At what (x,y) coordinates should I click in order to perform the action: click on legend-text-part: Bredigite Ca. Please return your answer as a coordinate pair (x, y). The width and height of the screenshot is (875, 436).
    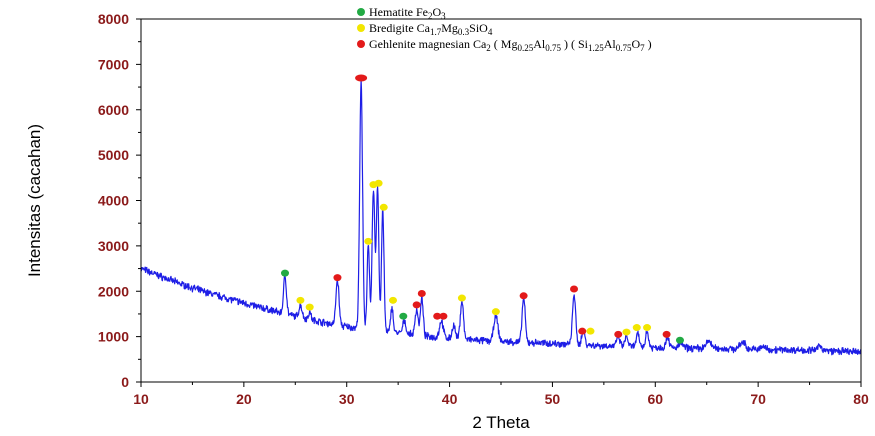
    Looking at the image, I should click on (400, 28).